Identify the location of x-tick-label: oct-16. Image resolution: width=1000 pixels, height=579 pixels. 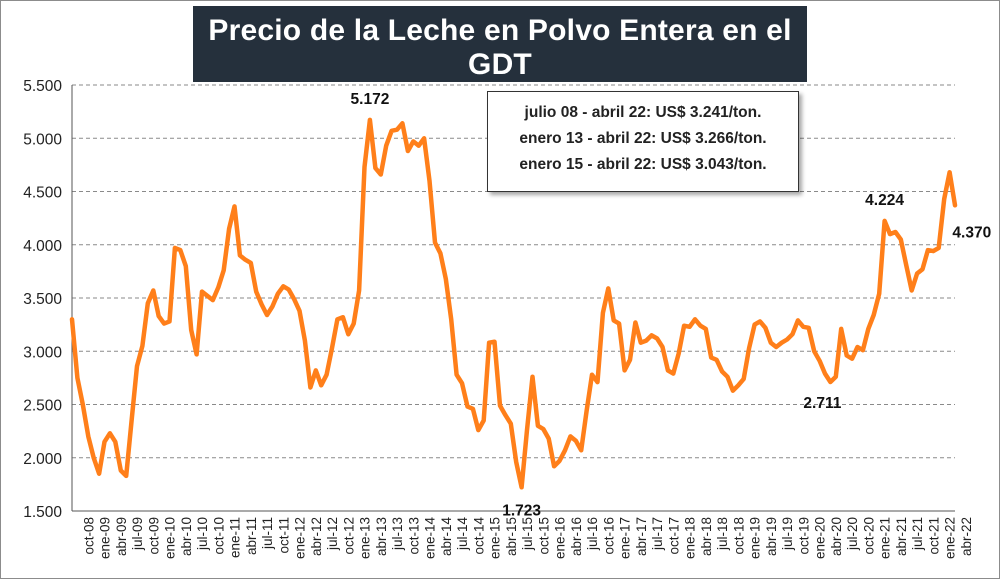
(608, 536).